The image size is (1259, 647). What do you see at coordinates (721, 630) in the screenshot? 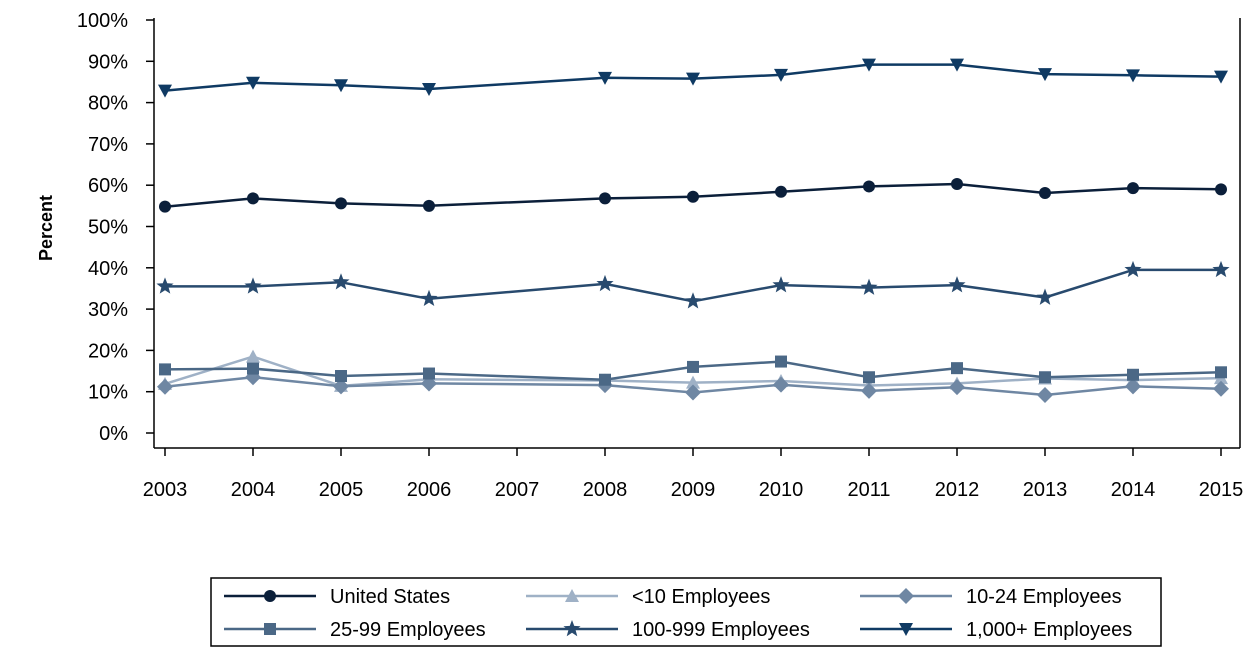
I see `legend-label: 100-999 Employees` at bounding box center [721, 630].